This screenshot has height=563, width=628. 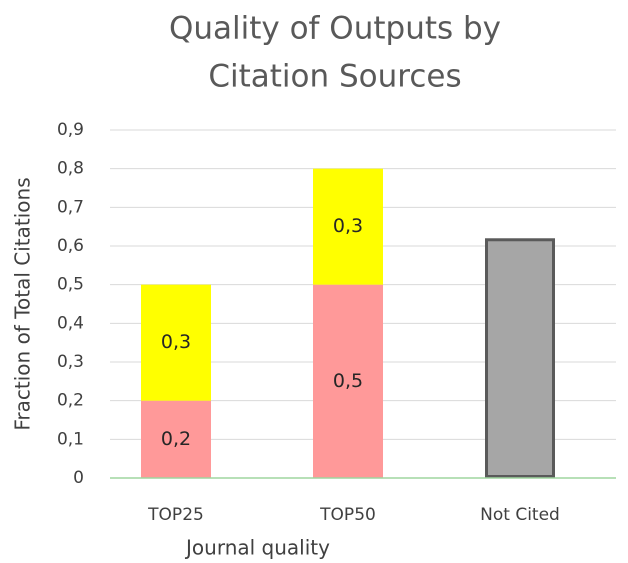 I want to click on y-tick-label: 0,1, so click(x=70, y=439).